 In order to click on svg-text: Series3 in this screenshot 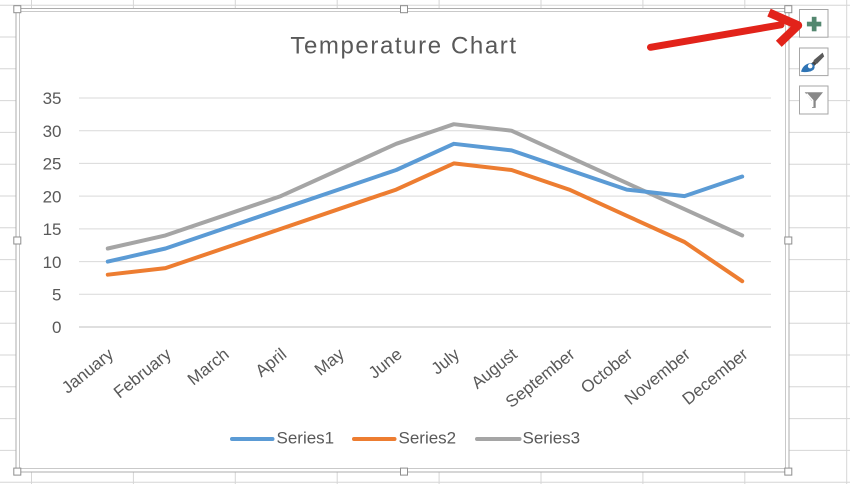, I will do `click(552, 438)`.